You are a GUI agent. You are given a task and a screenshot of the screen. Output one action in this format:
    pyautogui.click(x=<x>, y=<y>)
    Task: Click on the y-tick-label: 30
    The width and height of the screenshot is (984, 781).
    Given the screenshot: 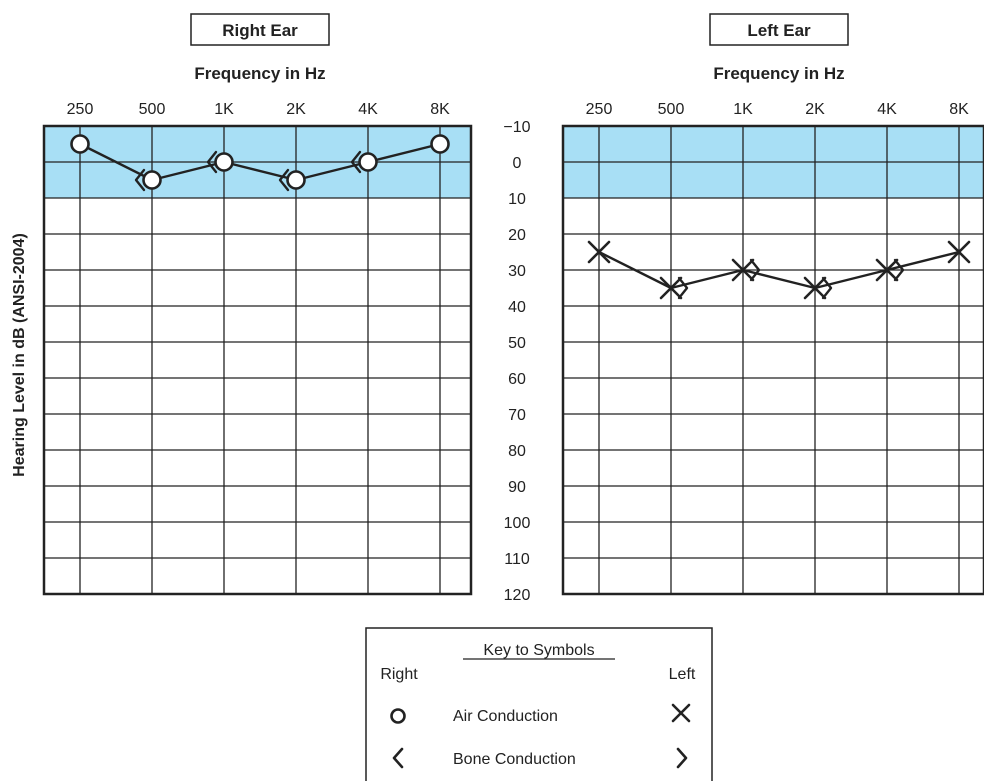 What is the action you would take?
    pyautogui.click(x=517, y=271)
    